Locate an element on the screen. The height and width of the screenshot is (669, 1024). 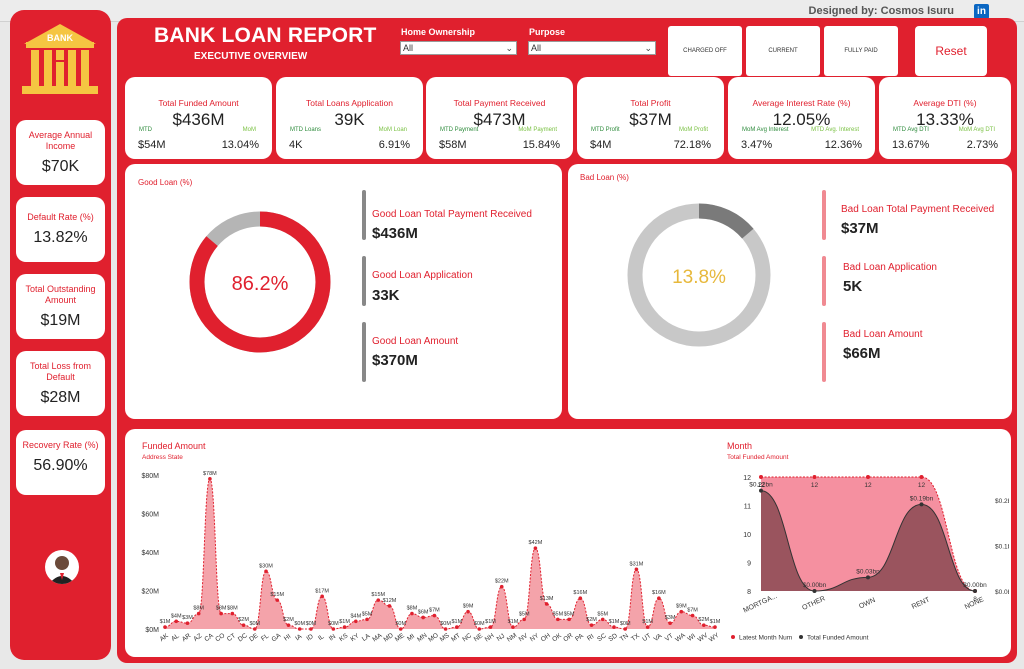
bad-loan-metric-value: $37M is located at coordinates (860, 228).